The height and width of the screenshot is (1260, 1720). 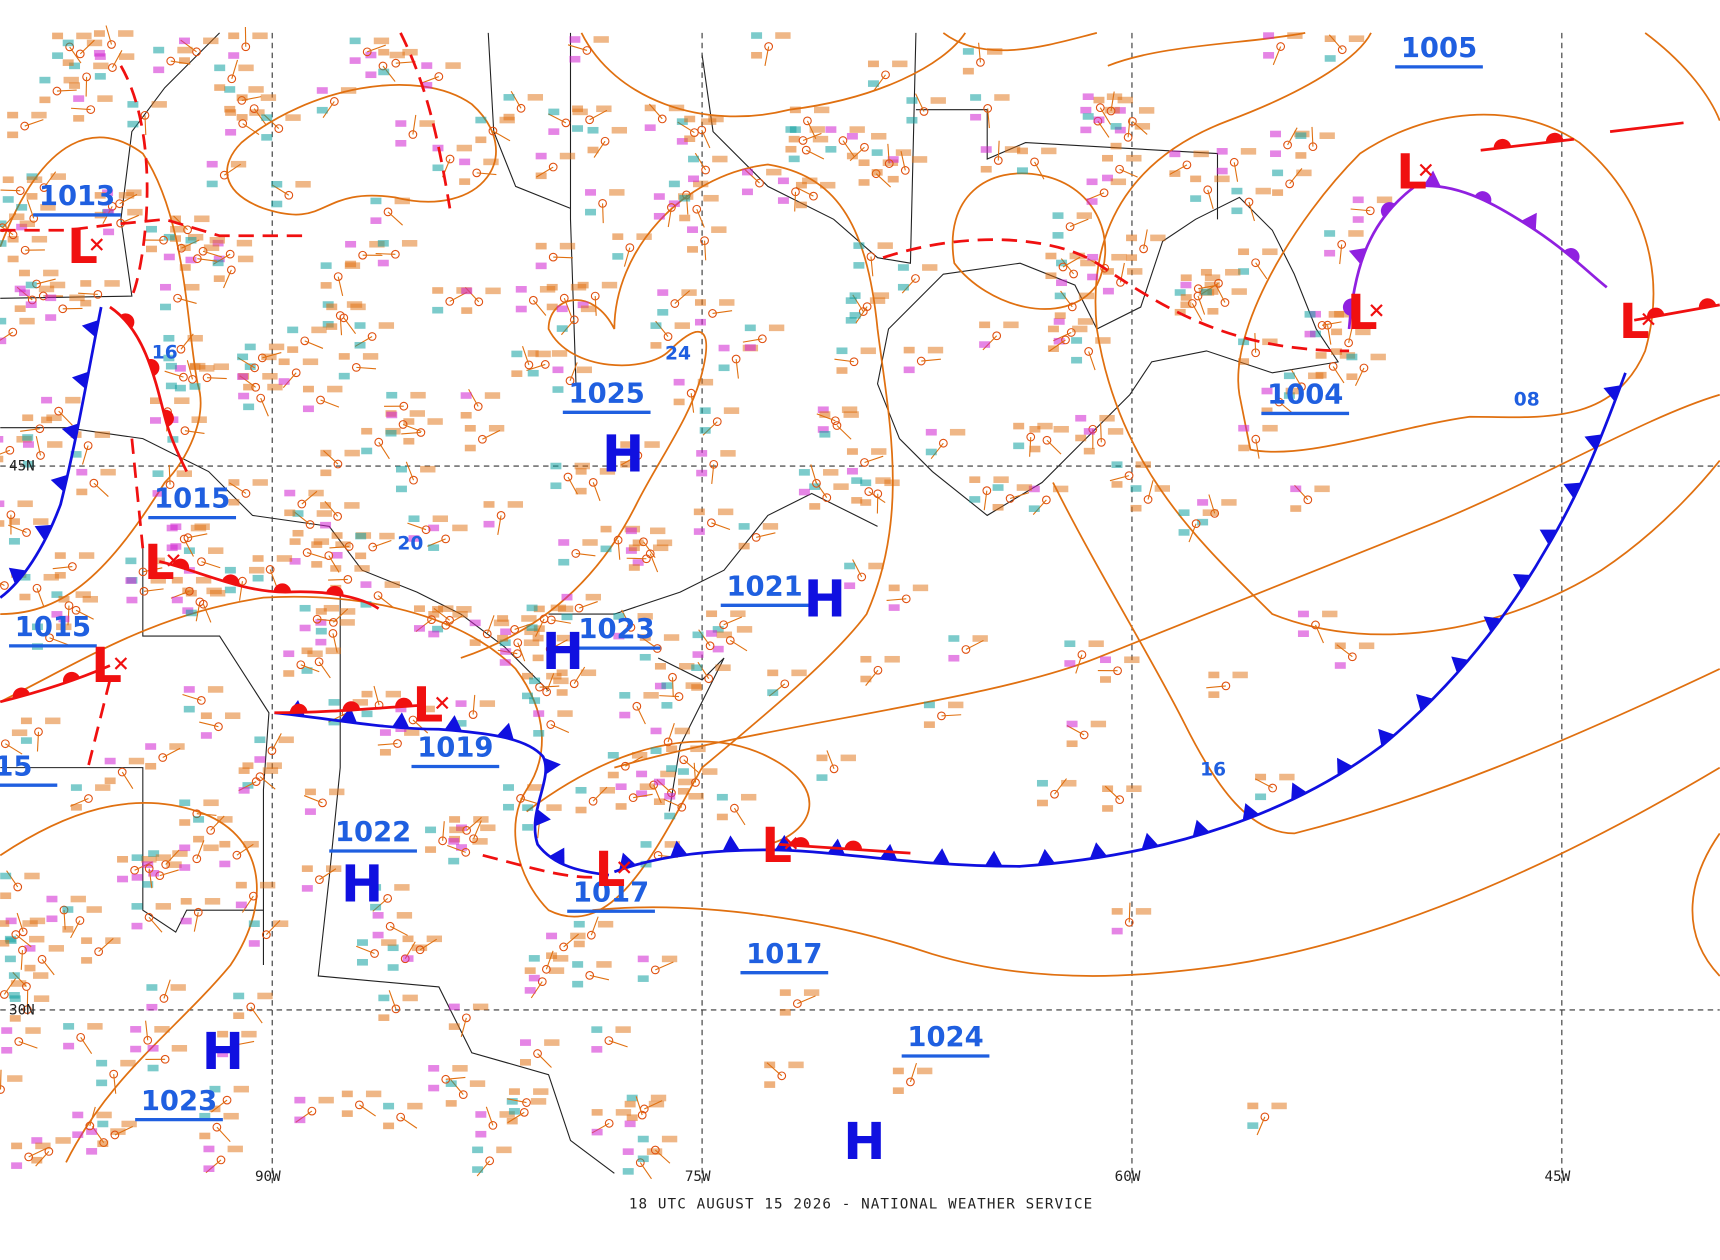 What do you see at coordinates (77, 196) in the screenshot?
I see `pressure-label: 1013` at bounding box center [77, 196].